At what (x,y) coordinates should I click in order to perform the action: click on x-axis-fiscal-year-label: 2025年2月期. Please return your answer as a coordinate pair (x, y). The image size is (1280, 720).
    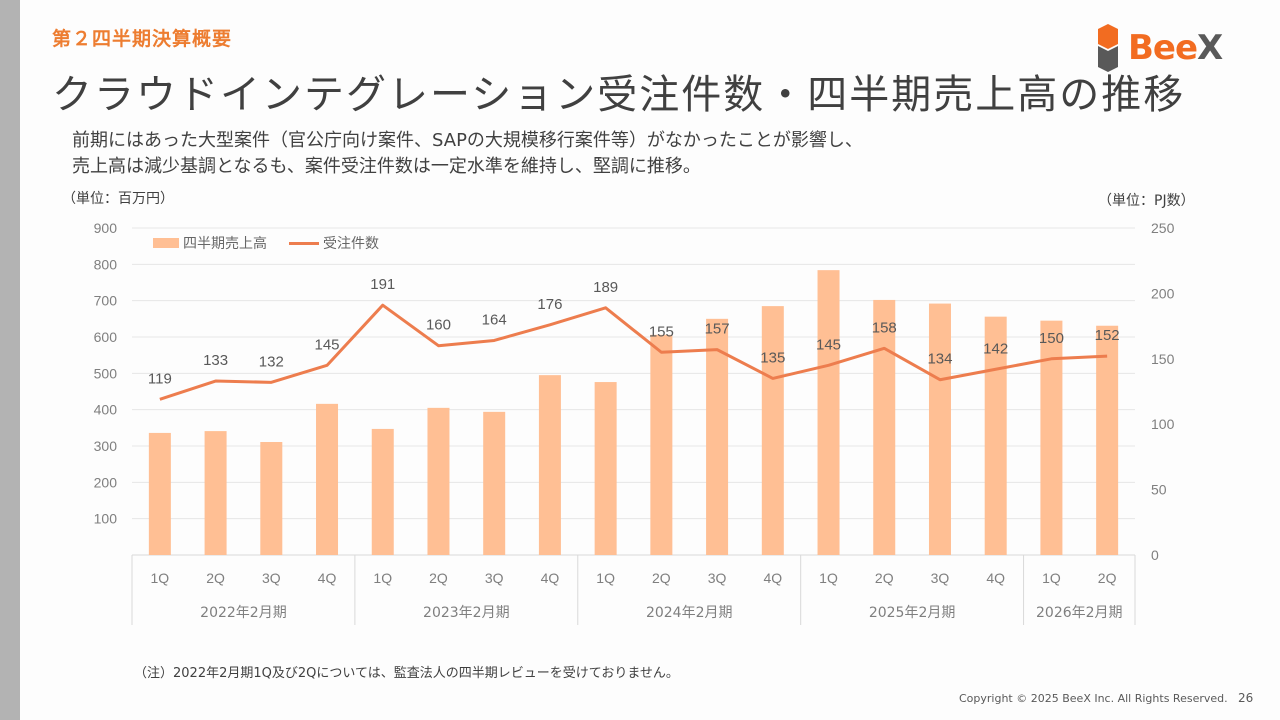
    Looking at the image, I should click on (912, 613).